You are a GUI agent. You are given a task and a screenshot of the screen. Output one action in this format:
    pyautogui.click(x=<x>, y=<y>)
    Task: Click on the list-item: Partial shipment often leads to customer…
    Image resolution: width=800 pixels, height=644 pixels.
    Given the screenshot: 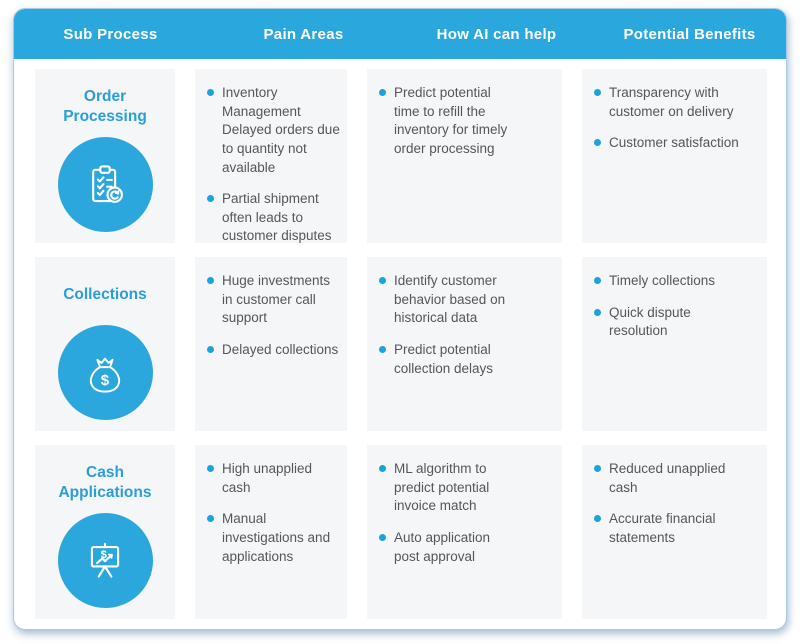 What is the action you would take?
    pyautogui.click(x=275, y=218)
    